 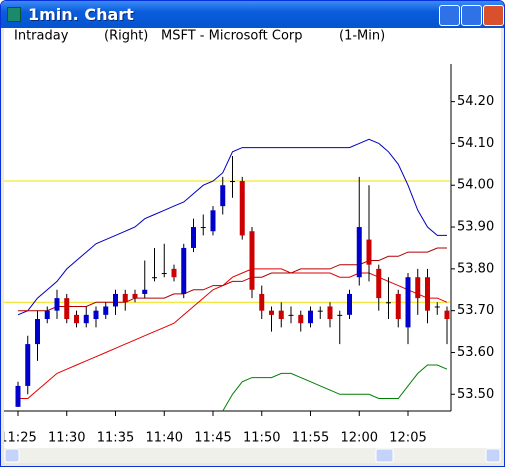 I want to click on x-tick-label: 11:30, so click(x=66, y=438).